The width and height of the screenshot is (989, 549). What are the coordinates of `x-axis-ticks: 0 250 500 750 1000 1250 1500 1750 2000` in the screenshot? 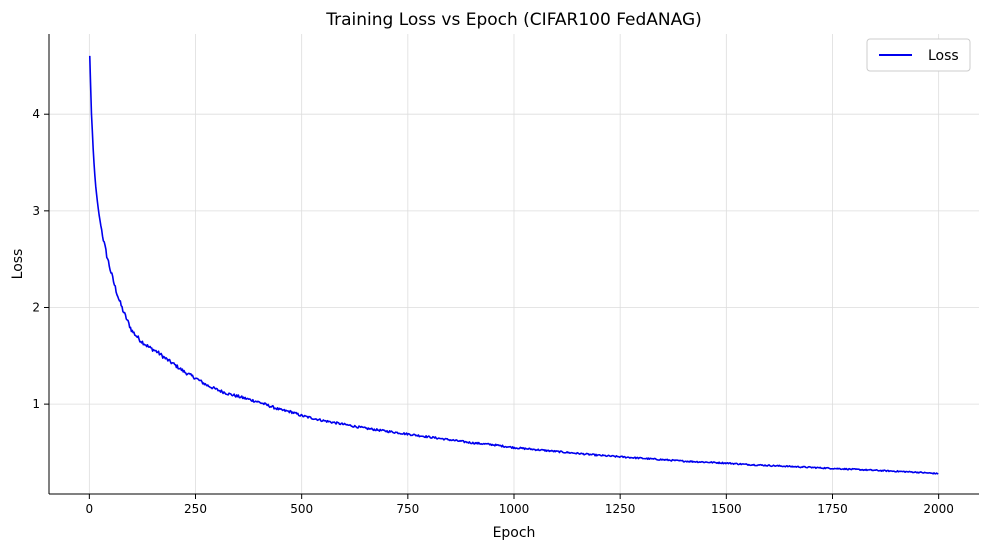 It's located at (520, 505).